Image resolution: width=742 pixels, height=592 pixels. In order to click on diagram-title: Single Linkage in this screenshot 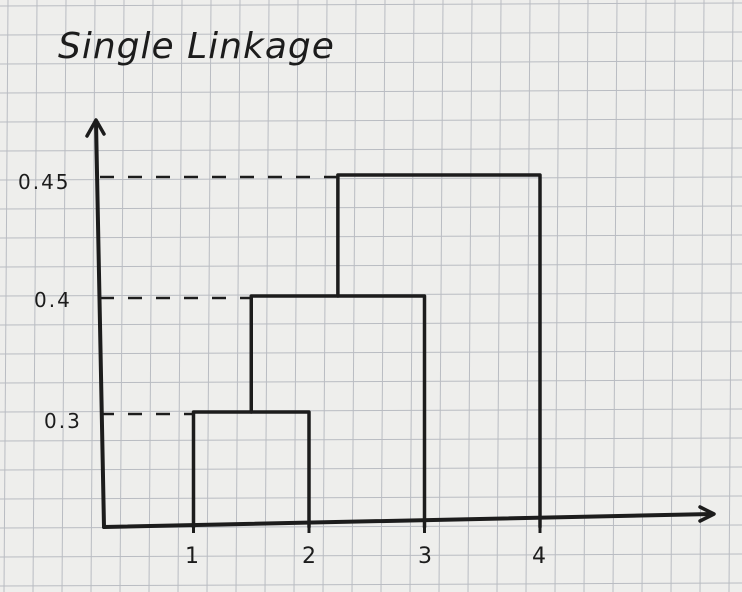, I will do `click(196, 46)`.